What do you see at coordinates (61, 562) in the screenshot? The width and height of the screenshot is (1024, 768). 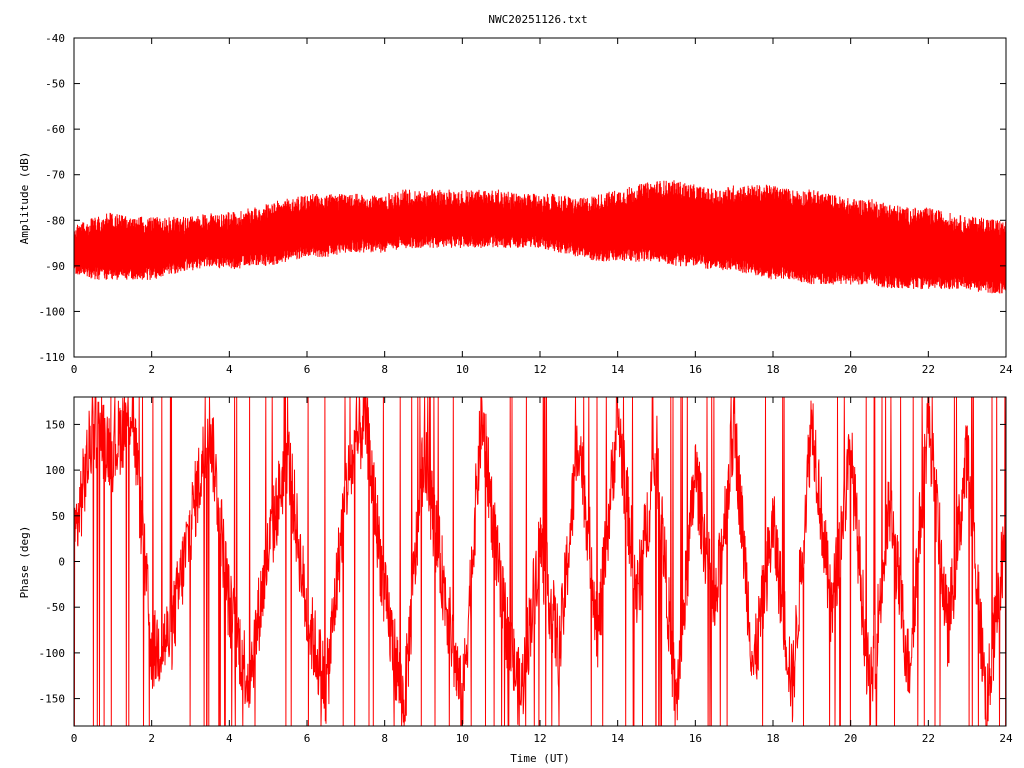 I see `phase-y-tick-label: 0` at bounding box center [61, 562].